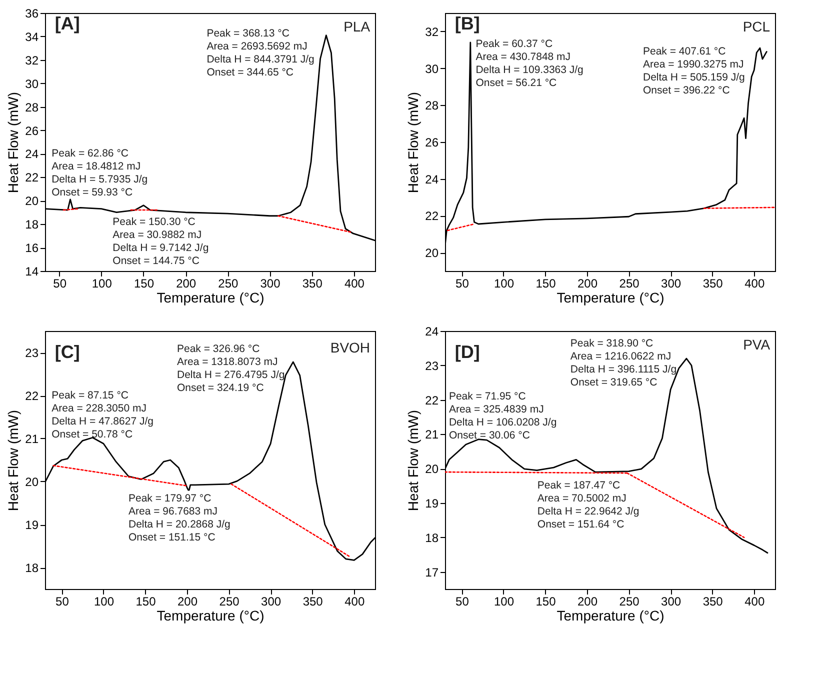  What do you see at coordinates (179, 518) in the screenshot?
I see `annotation: Peak = 179.97 °C Area = 96.7683 mJ Delta H = 20.2868 J/g Onset = 151.15 °C` at bounding box center [179, 518].